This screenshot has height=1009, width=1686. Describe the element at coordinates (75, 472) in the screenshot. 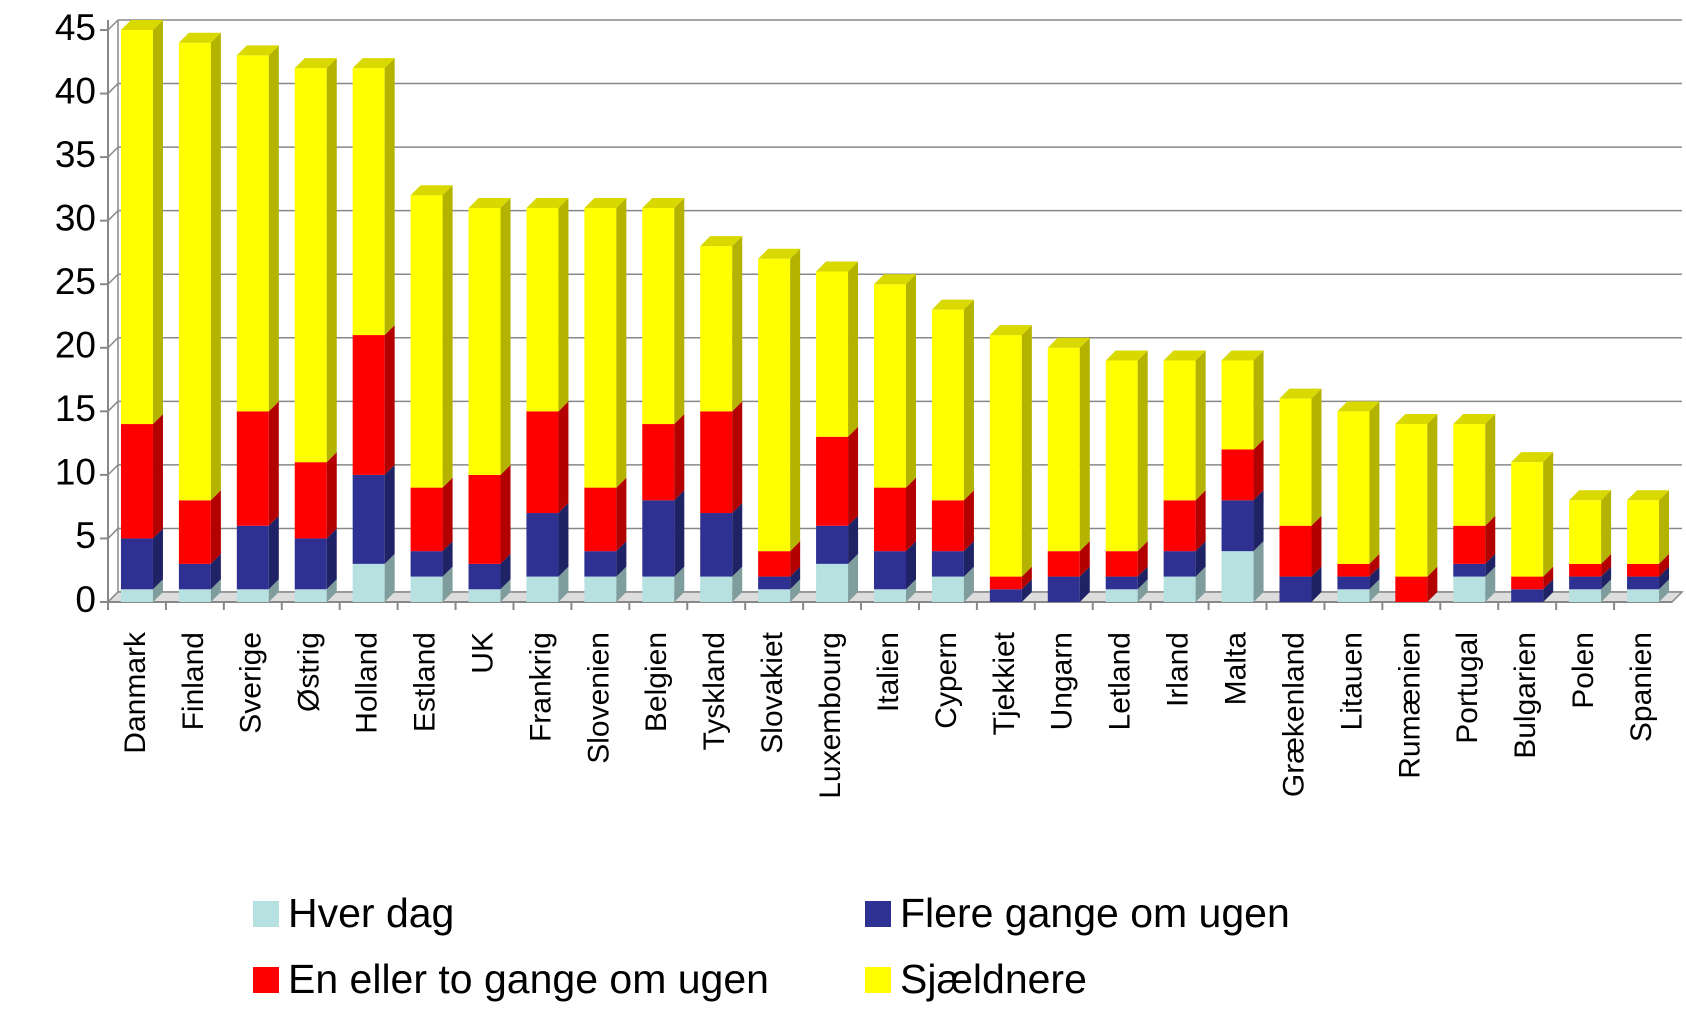

I see `y-tick-label: 10` at that location.